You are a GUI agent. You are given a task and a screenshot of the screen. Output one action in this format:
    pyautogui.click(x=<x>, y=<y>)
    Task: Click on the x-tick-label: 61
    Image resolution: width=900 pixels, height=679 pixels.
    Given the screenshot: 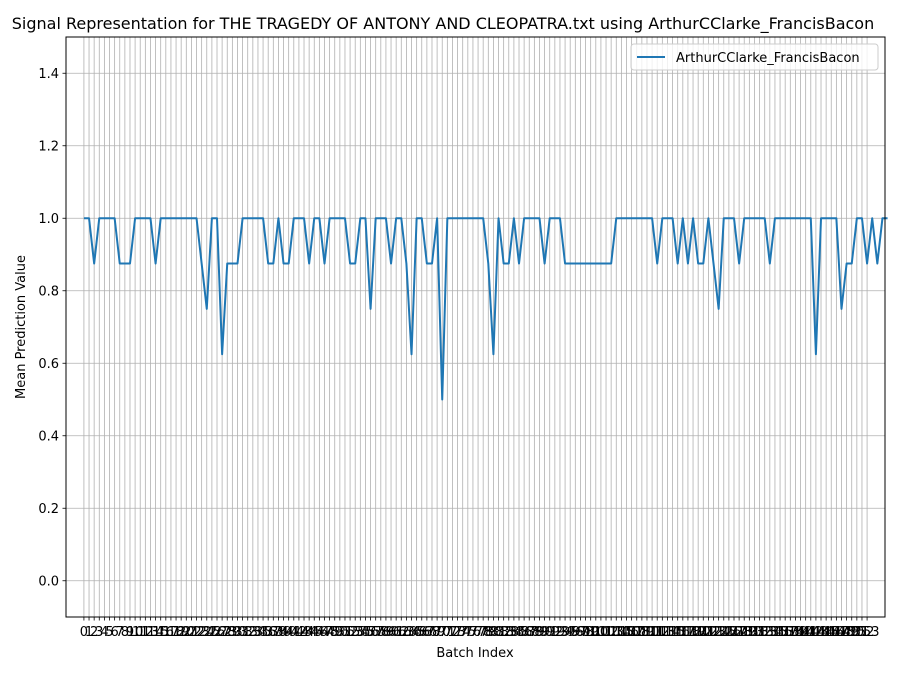 What is the action you would take?
    pyautogui.click(x=396, y=632)
    